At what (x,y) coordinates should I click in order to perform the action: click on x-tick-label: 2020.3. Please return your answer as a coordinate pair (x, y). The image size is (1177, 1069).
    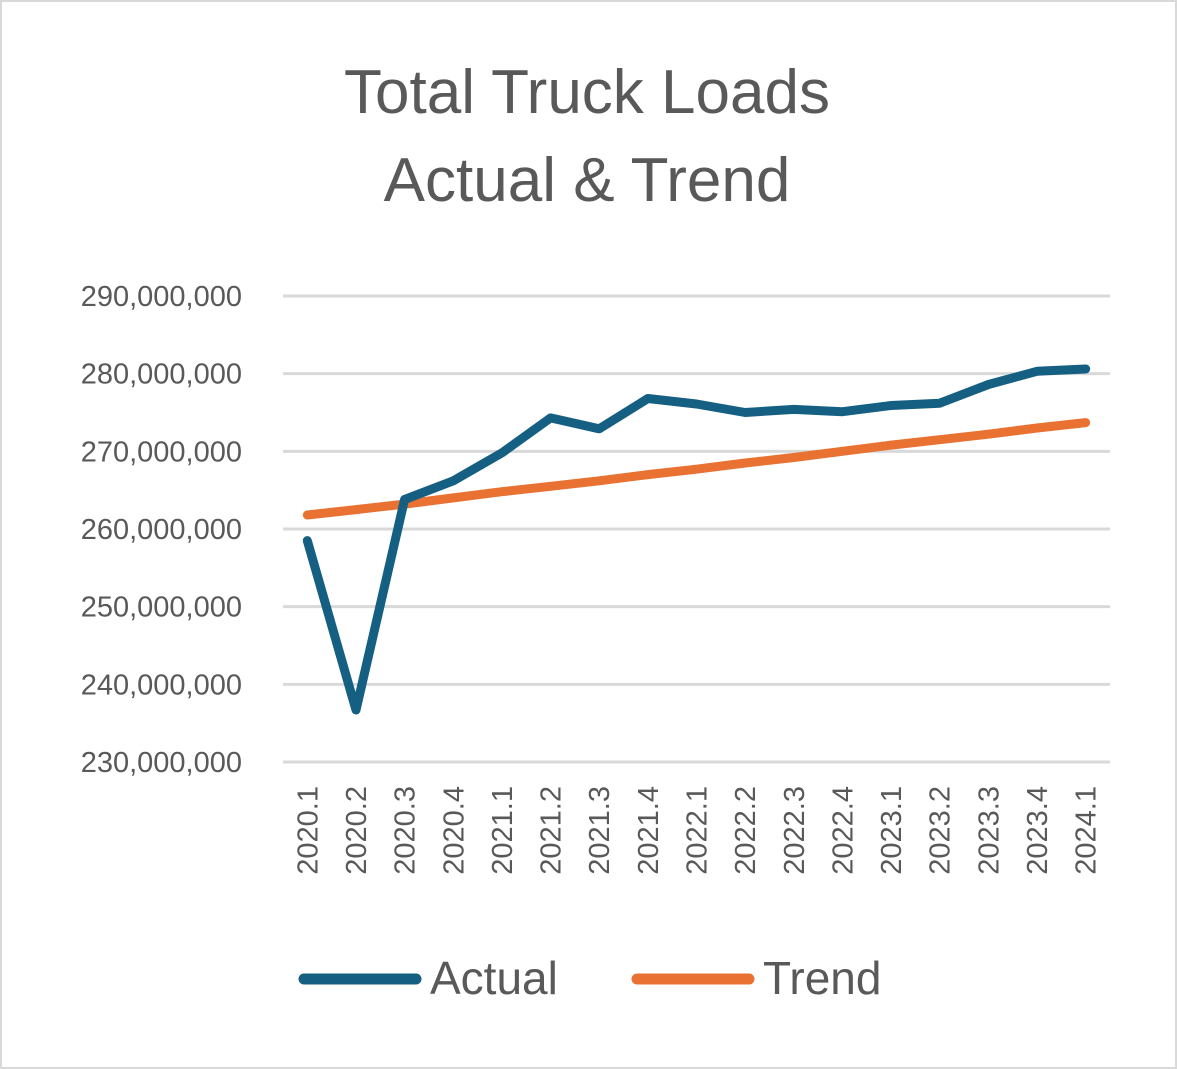
    Looking at the image, I should click on (406, 830).